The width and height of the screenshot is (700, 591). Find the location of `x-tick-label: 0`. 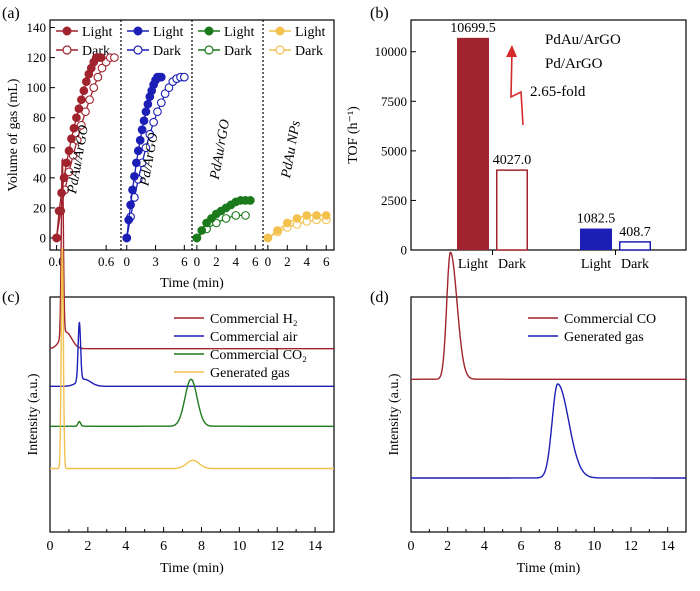

x-tick-label: 0 is located at coordinates (411, 546).